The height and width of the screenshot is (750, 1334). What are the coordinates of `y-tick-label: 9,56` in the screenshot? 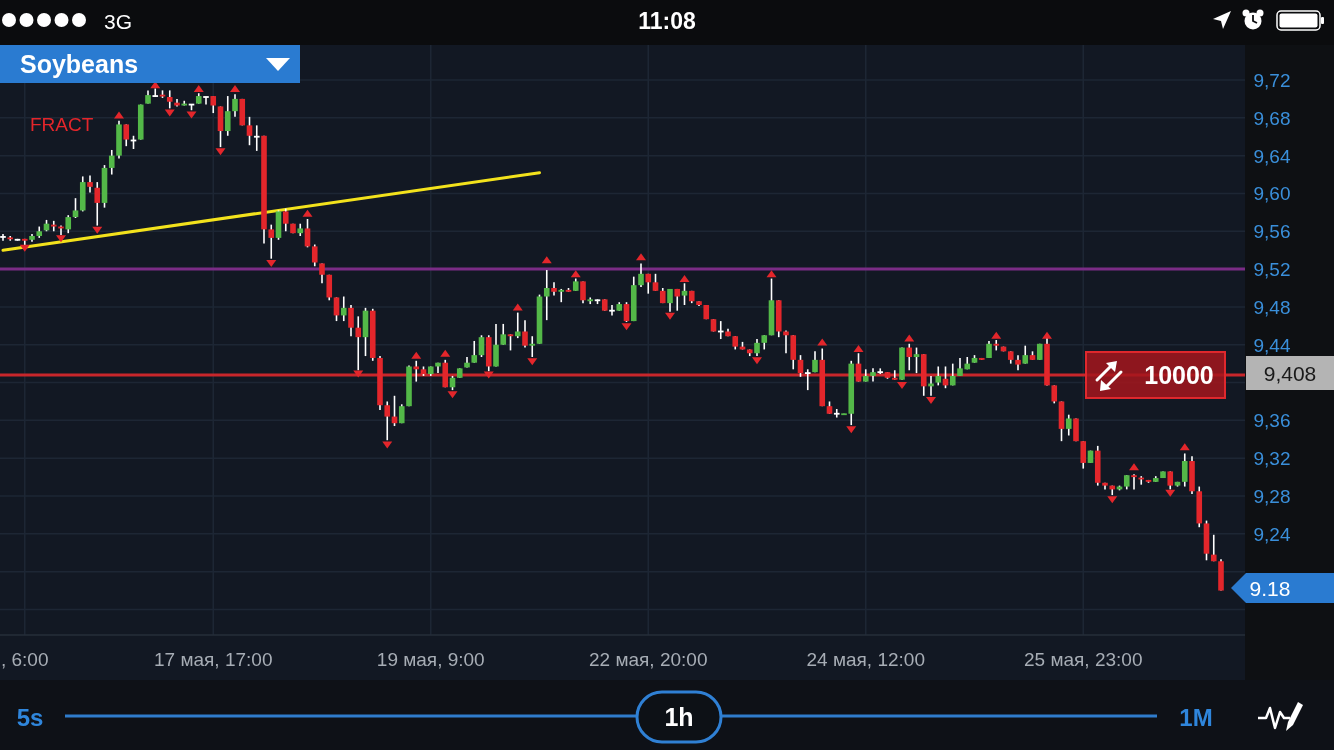 It's located at (1272, 231).